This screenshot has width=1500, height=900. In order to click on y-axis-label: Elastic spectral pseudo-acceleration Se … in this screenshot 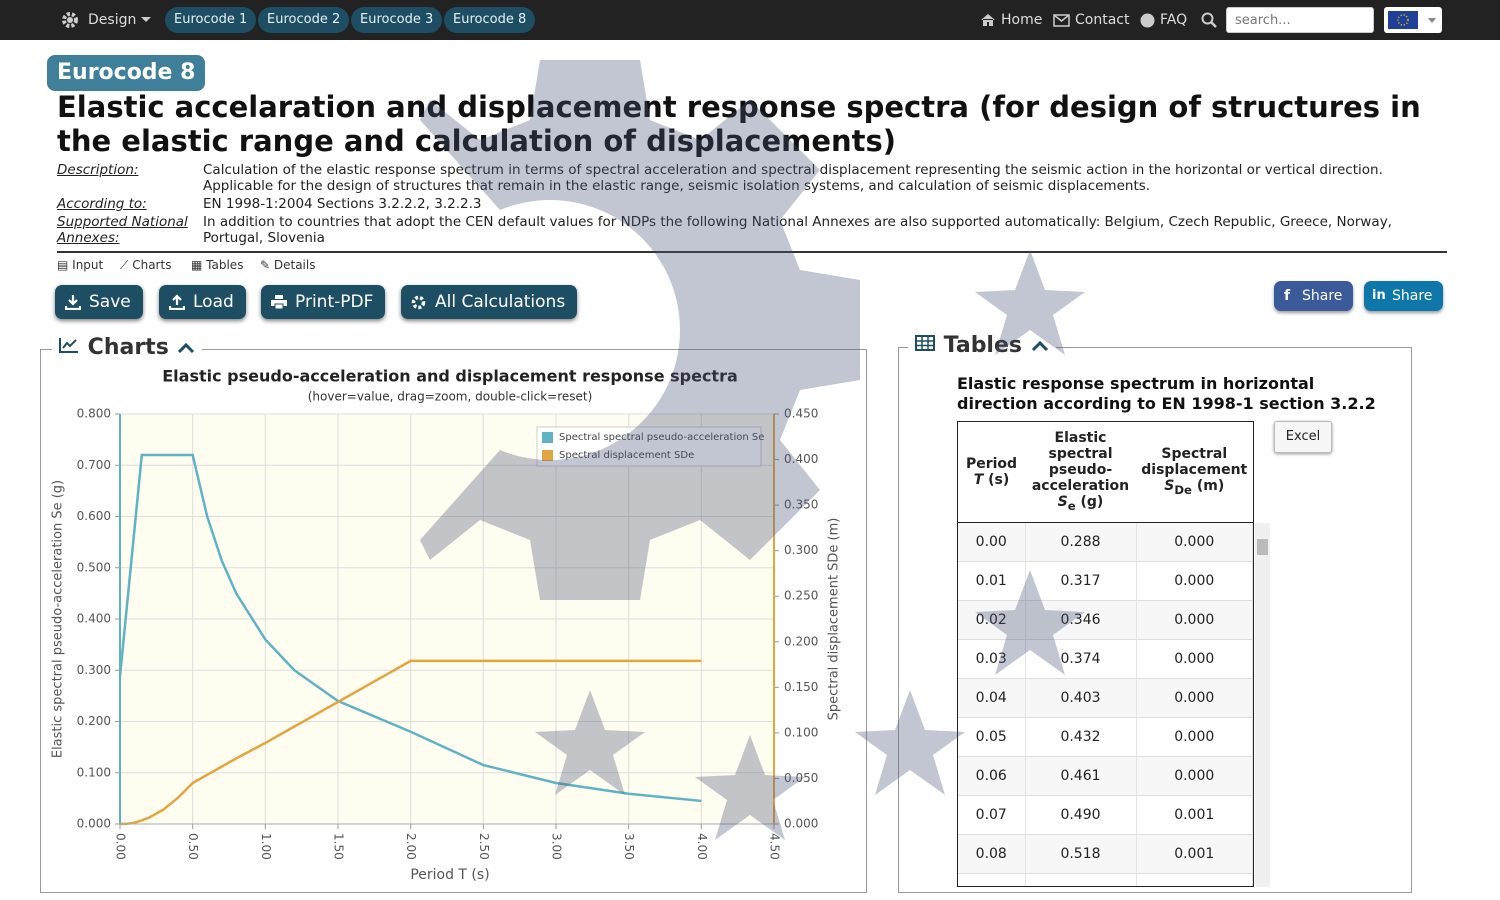, I will do `click(58, 619)`.